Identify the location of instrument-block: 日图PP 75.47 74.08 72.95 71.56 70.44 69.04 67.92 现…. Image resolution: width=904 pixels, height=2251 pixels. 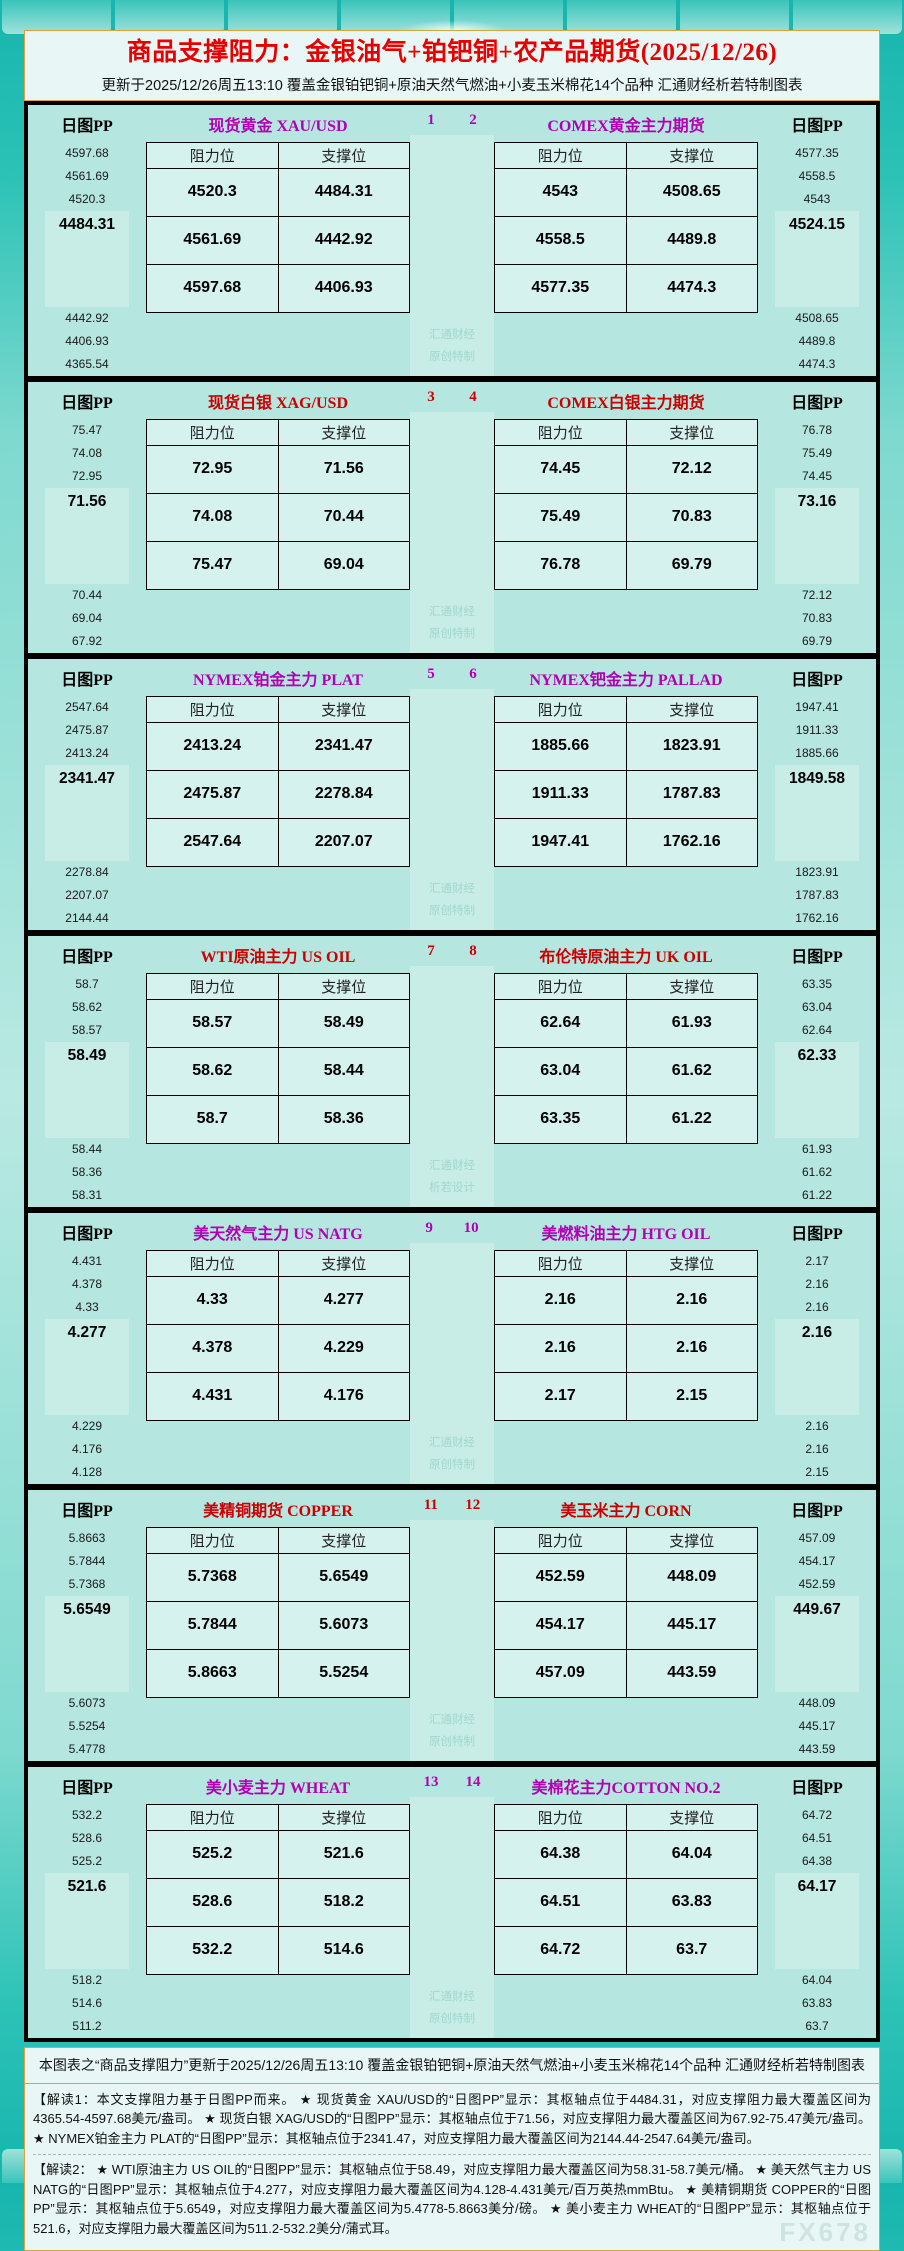
(452, 518).